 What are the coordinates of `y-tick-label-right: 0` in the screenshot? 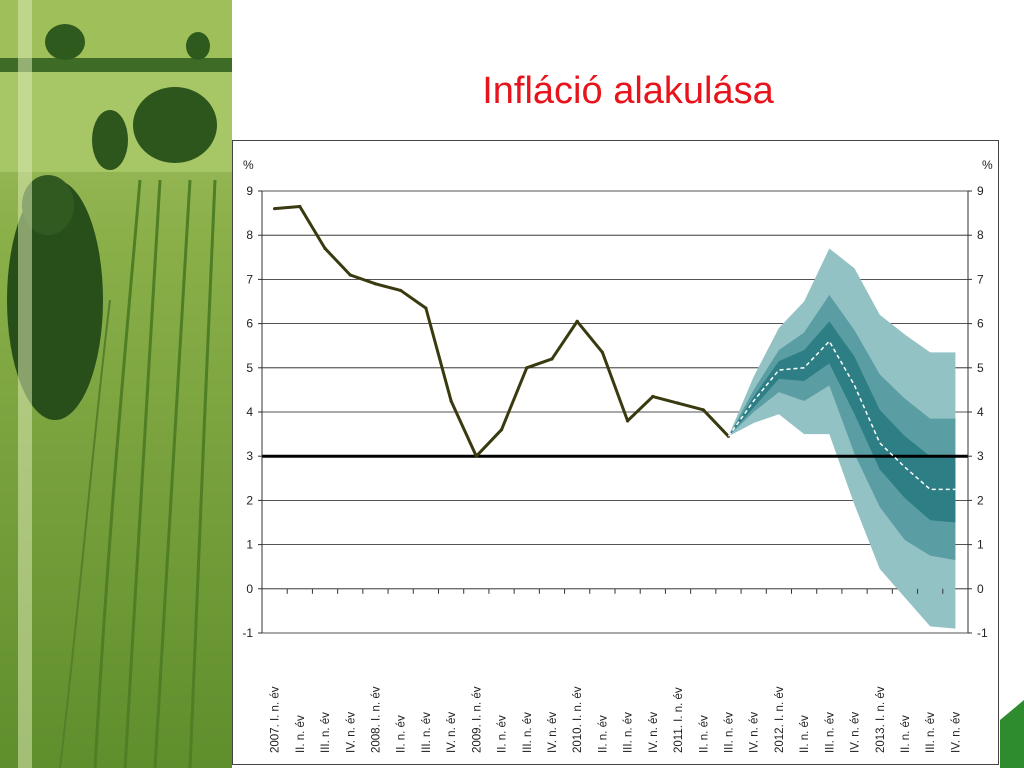 It's located at (980, 589).